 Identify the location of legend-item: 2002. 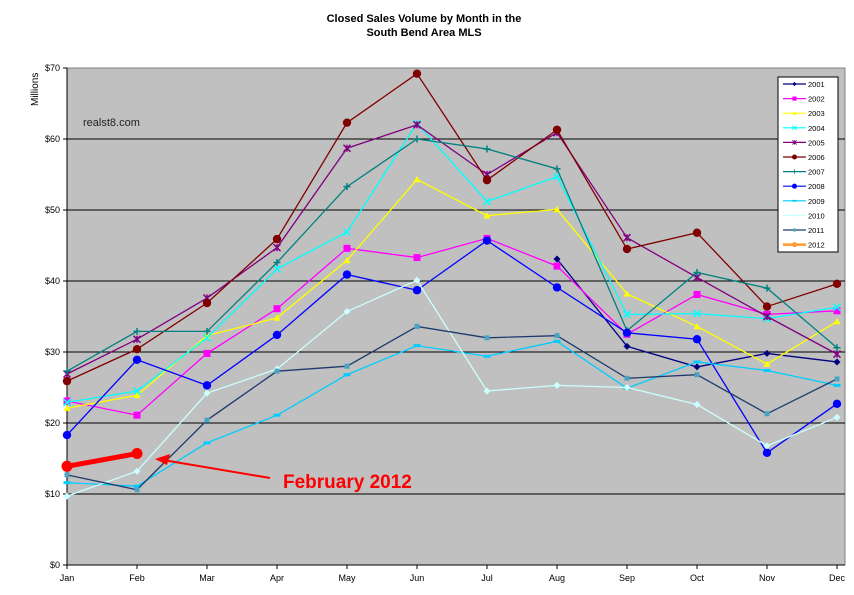
(804, 99).